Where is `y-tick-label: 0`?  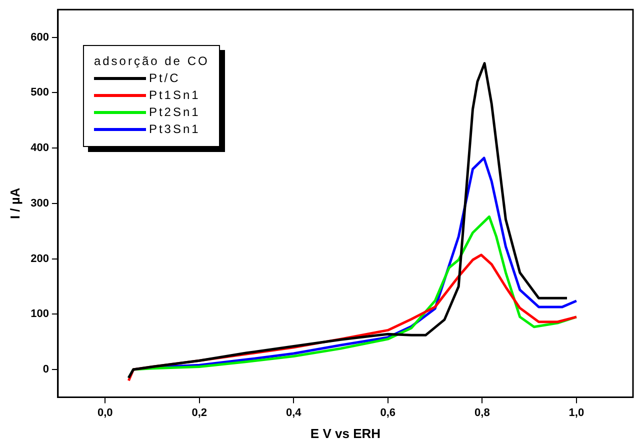
y-tick-label: 0 is located at coordinates (45, 370).